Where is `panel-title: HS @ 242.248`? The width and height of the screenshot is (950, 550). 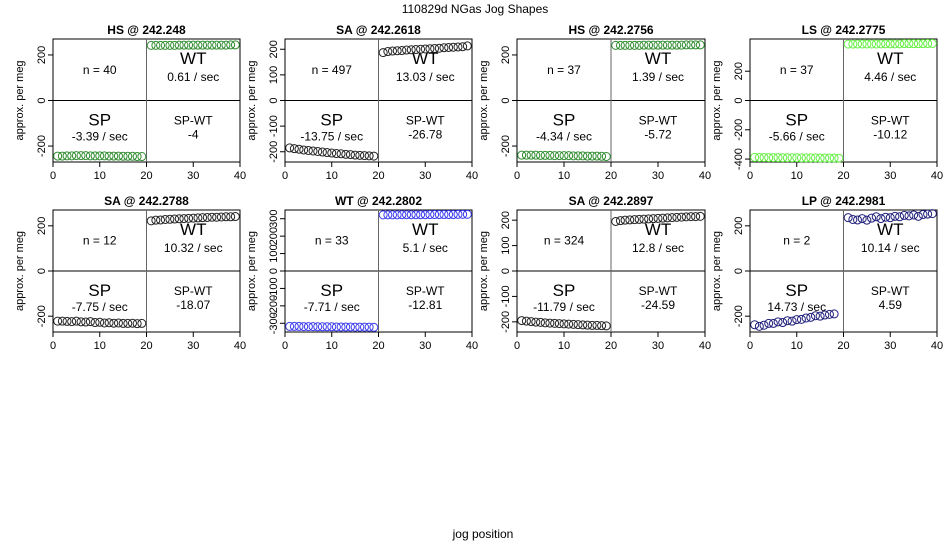
panel-title: HS @ 242.248 is located at coordinates (146, 30).